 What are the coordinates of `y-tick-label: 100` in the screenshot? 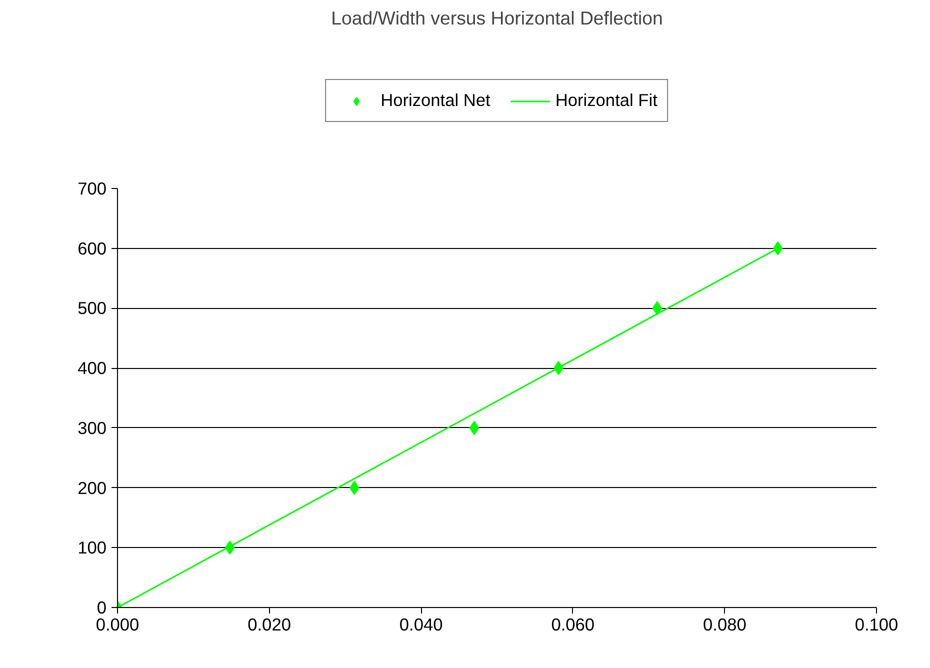 It's located at (92, 548).